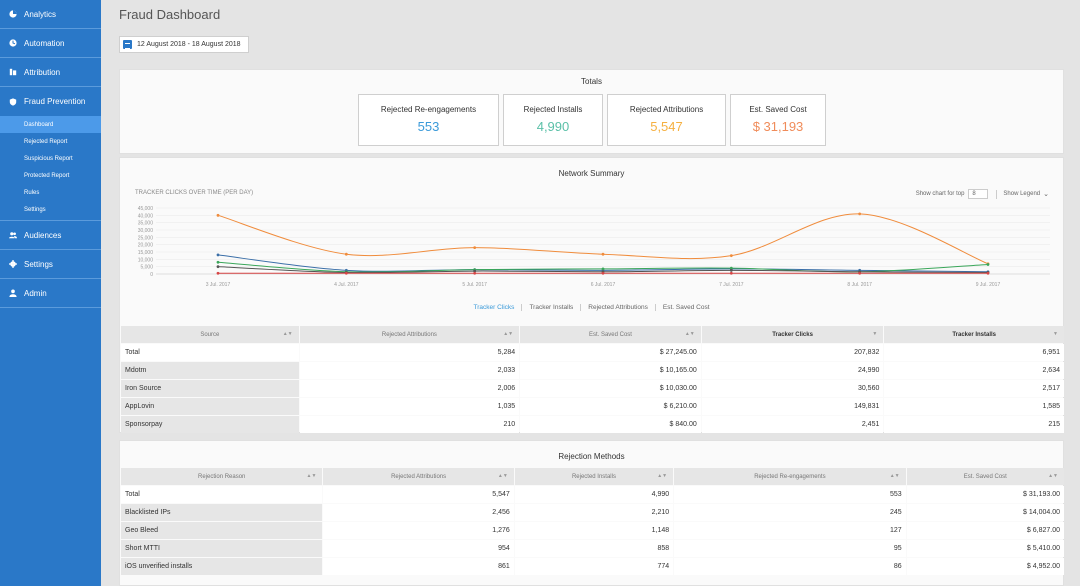 This screenshot has width=1080, height=586. Describe the element at coordinates (974, 334) in the screenshot. I see `col-tracker-installs: Tracker Installs ▼` at that location.